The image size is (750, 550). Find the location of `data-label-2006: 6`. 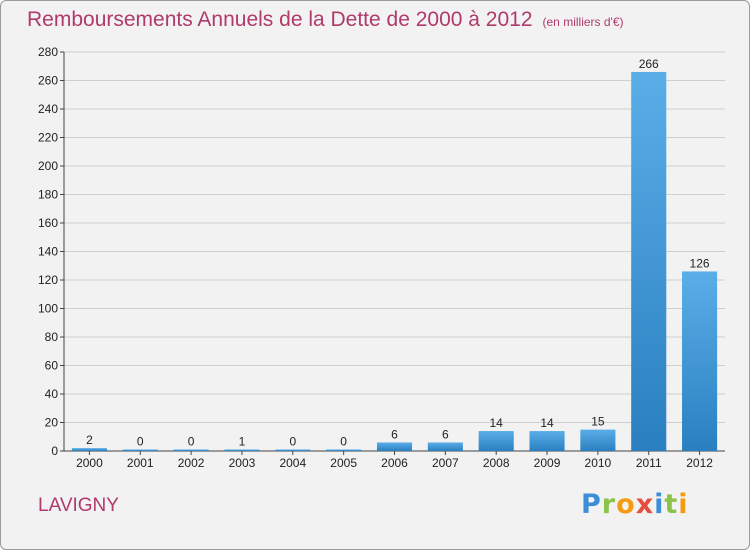

data-label-2006: 6 is located at coordinates (394, 434).